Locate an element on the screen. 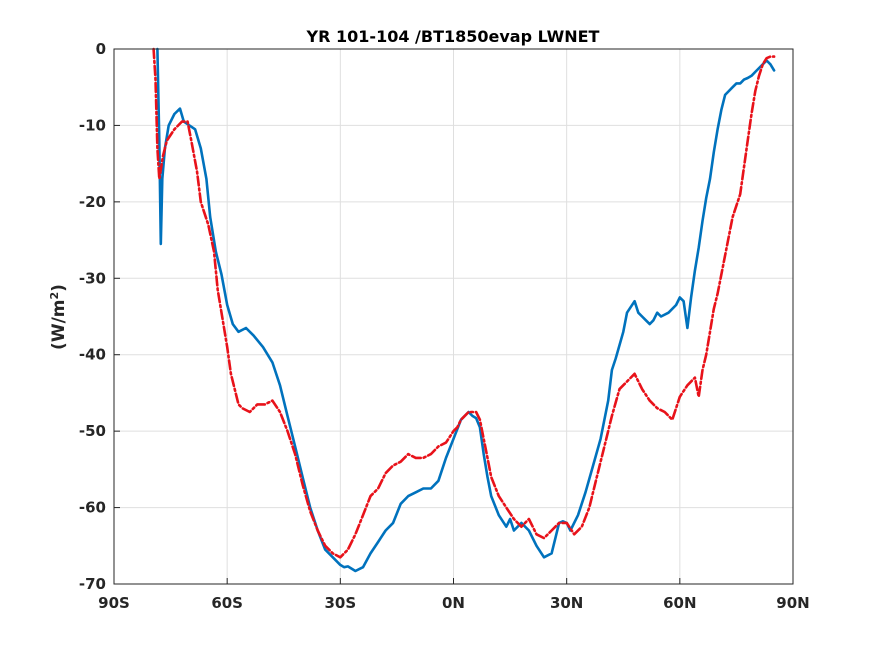 The image size is (875, 656). y-tick-label: -60 is located at coordinates (92, 508).